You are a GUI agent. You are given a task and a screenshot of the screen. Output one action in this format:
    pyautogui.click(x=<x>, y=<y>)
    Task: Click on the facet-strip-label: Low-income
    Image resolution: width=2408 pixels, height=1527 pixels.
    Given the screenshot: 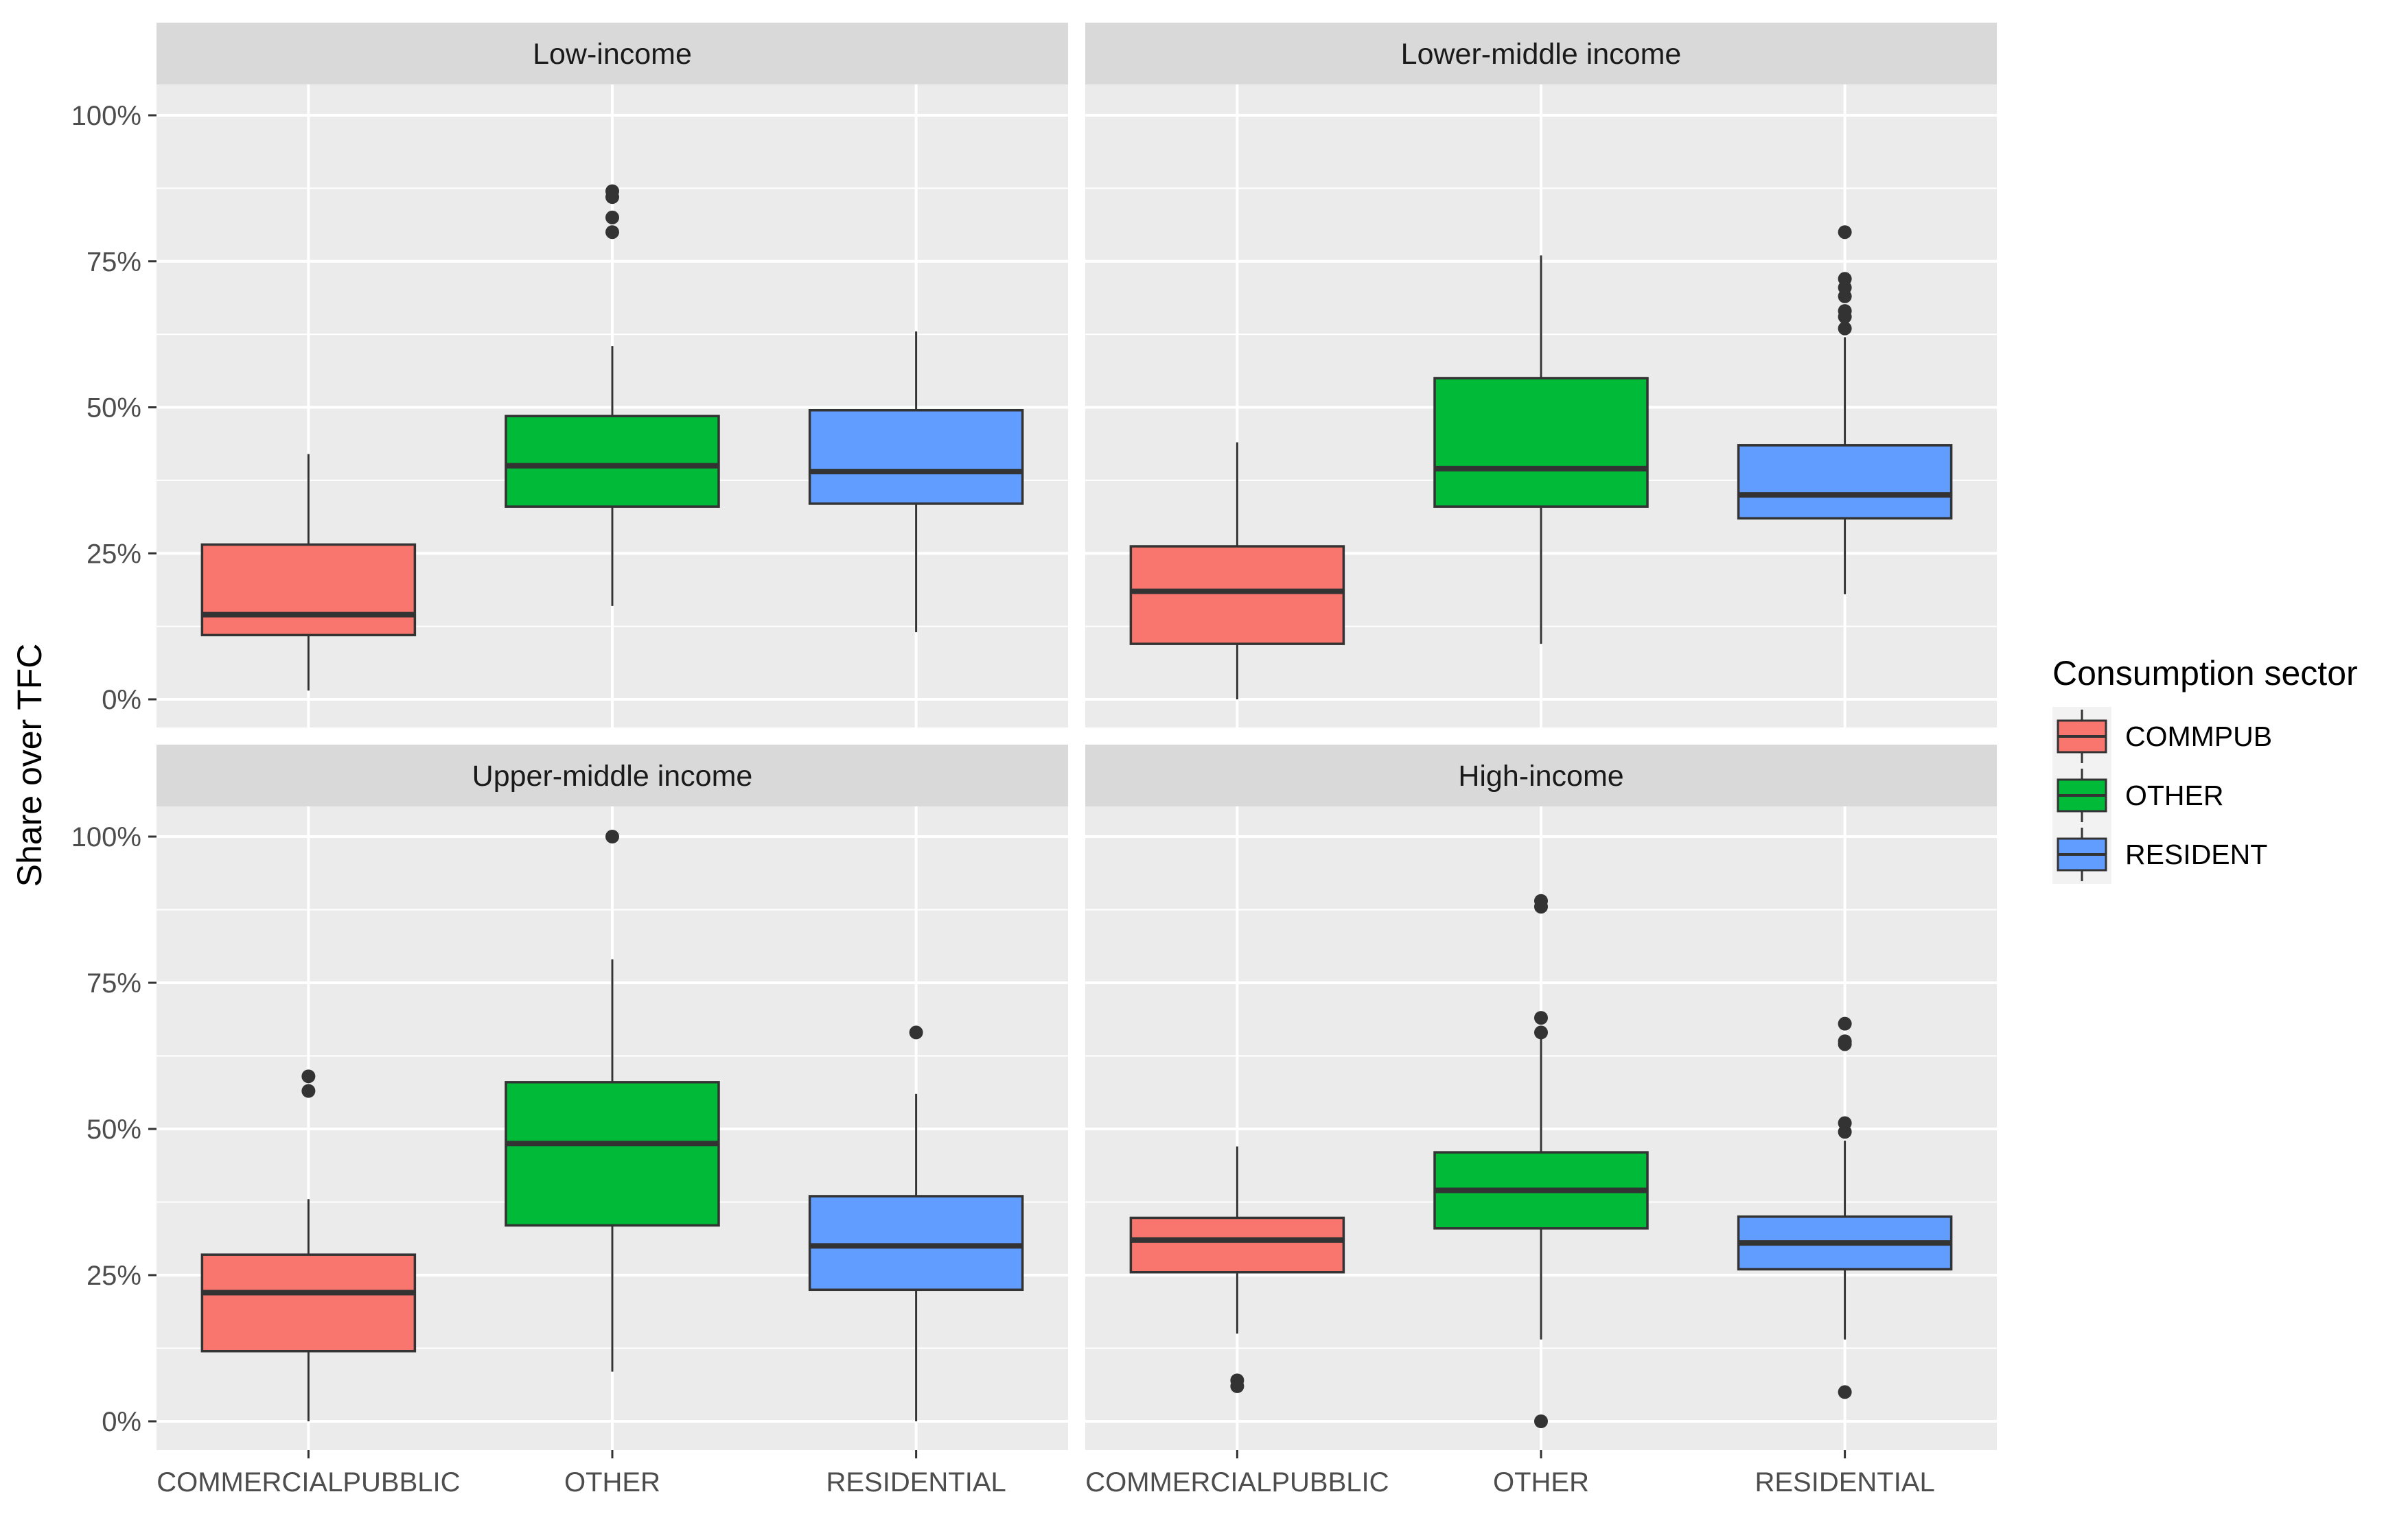 What is the action you would take?
    pyautogui.click(x=612, y=54)
    